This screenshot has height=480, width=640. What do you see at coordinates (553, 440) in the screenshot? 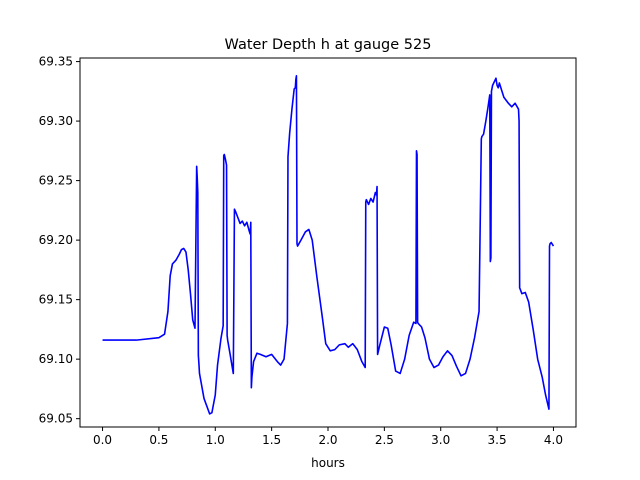
I see `x-tick-label: 4.0` at bounding box center [553, 440].